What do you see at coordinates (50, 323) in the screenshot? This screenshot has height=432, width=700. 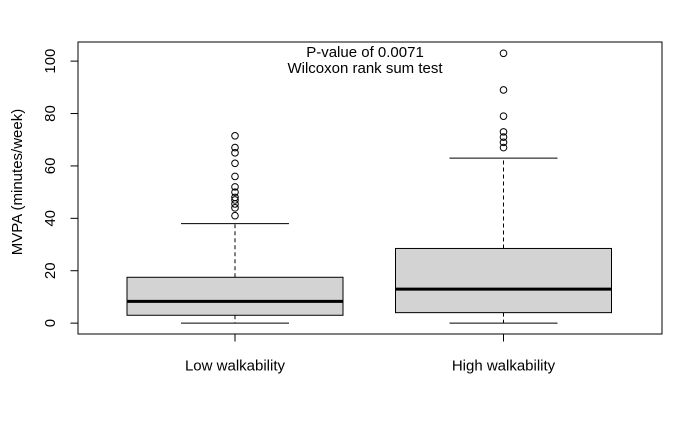 I see `y-axis-tick-label: 0` at bounding box center [50, 323].